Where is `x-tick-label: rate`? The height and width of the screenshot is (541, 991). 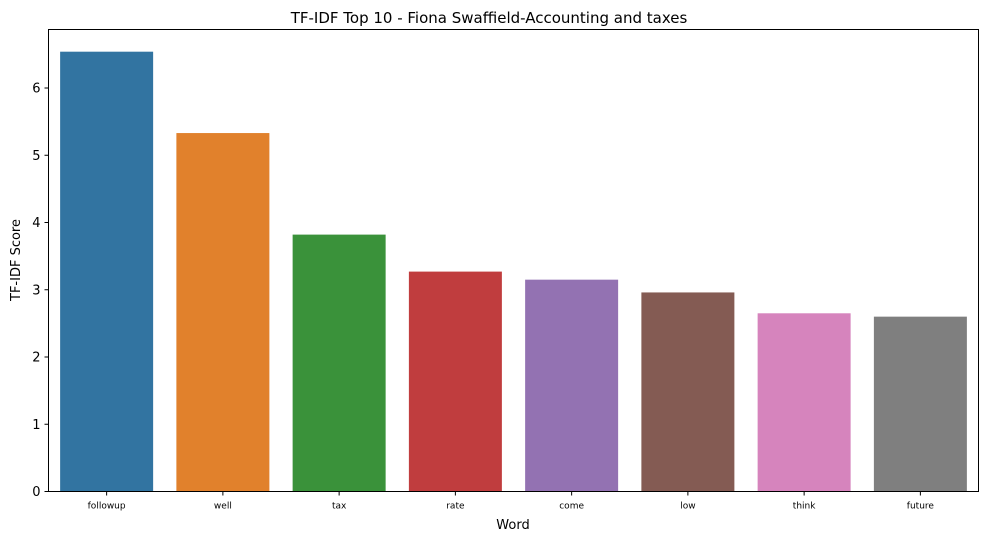
x-tick-label: rate is located at coordinates (455, 507).